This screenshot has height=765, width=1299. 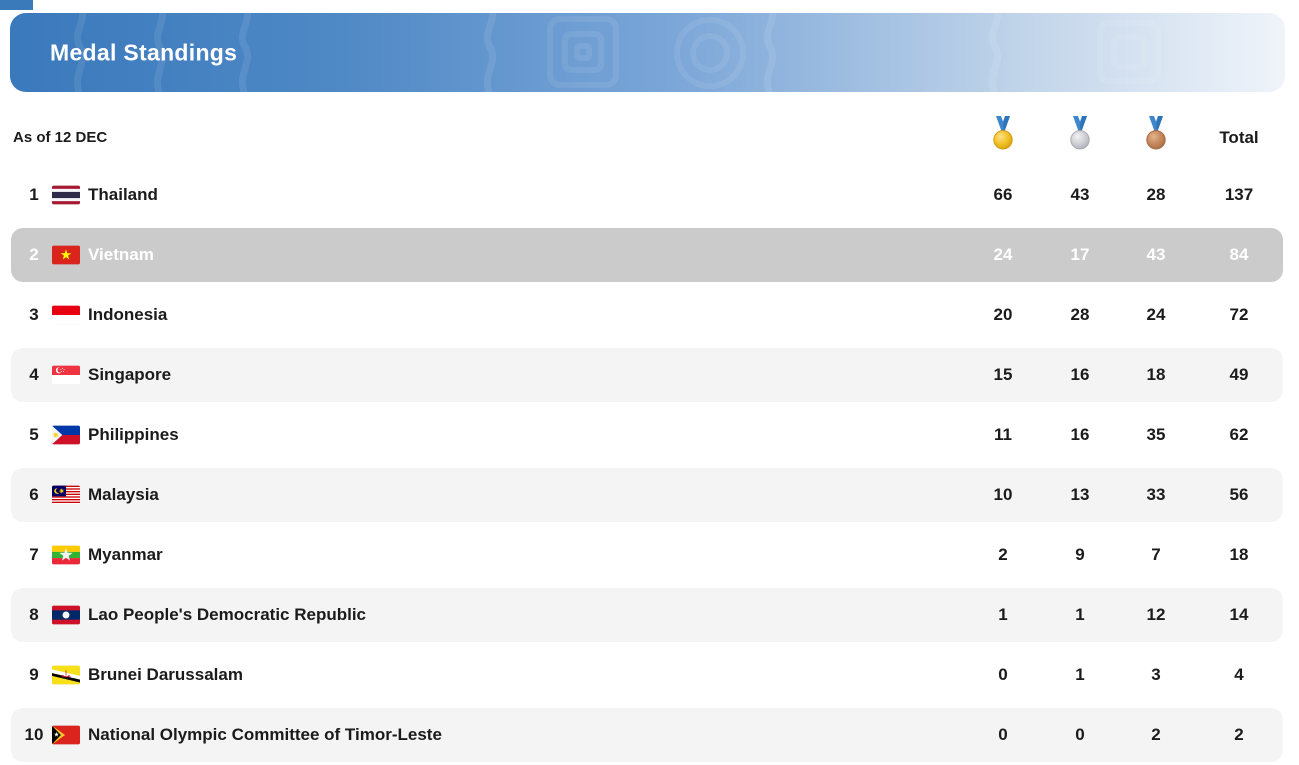 What do you see at coordinates (66, 315) in the screenshot?
I see `flag-indonesia-icon` at bounding box center [66, 315].